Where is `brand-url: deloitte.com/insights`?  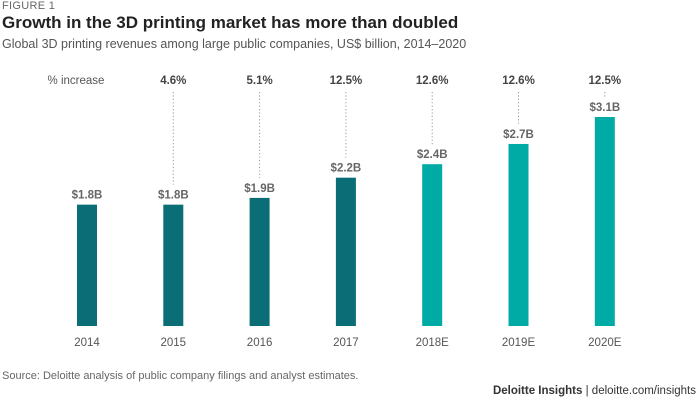 brand-url: deloitte.com/insights is located at coordinates (643, 391).